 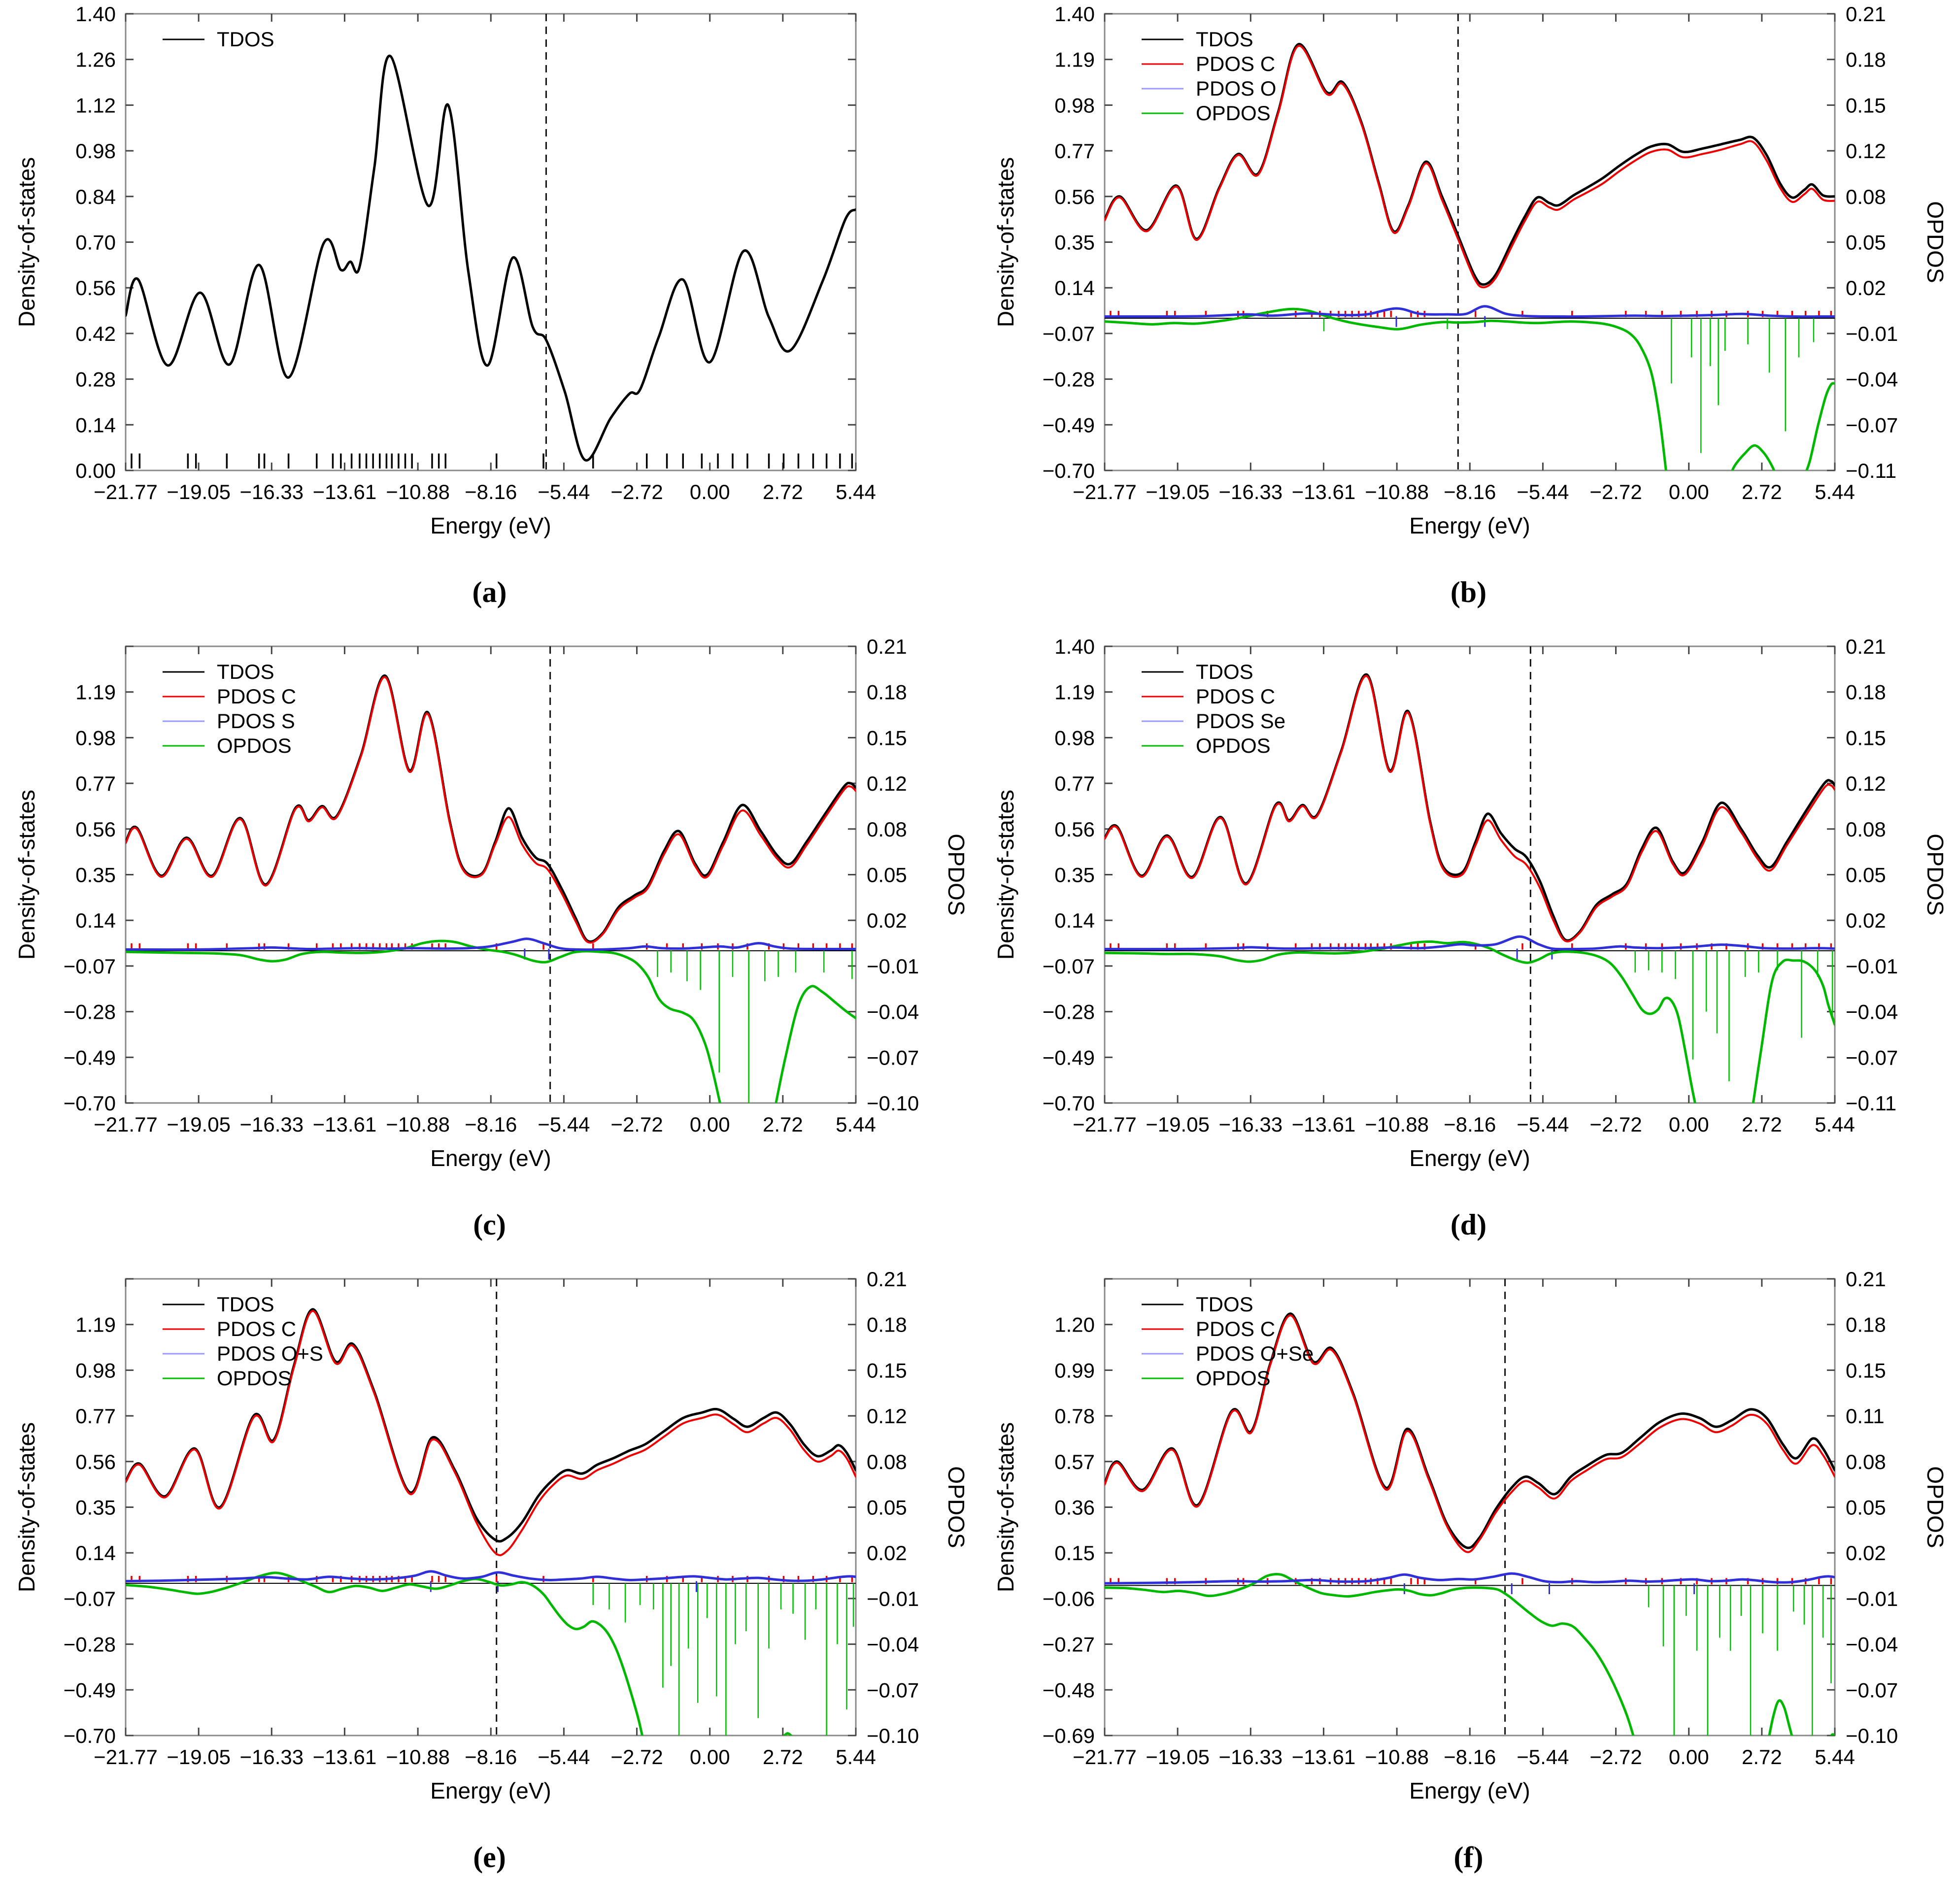 I want to click on y-right-tick-label: −0.07, so click(x=893, y=1690).